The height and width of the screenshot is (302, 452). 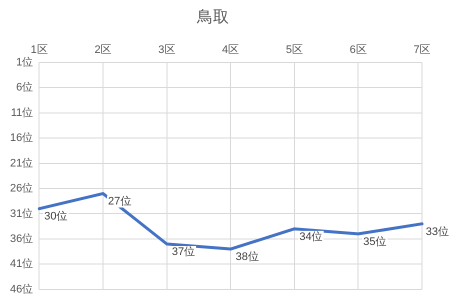 What do you see at coordinates (22, 188) in the screenshot?
I see `y-tick-label: 26位` at bounding box center [22, 188].